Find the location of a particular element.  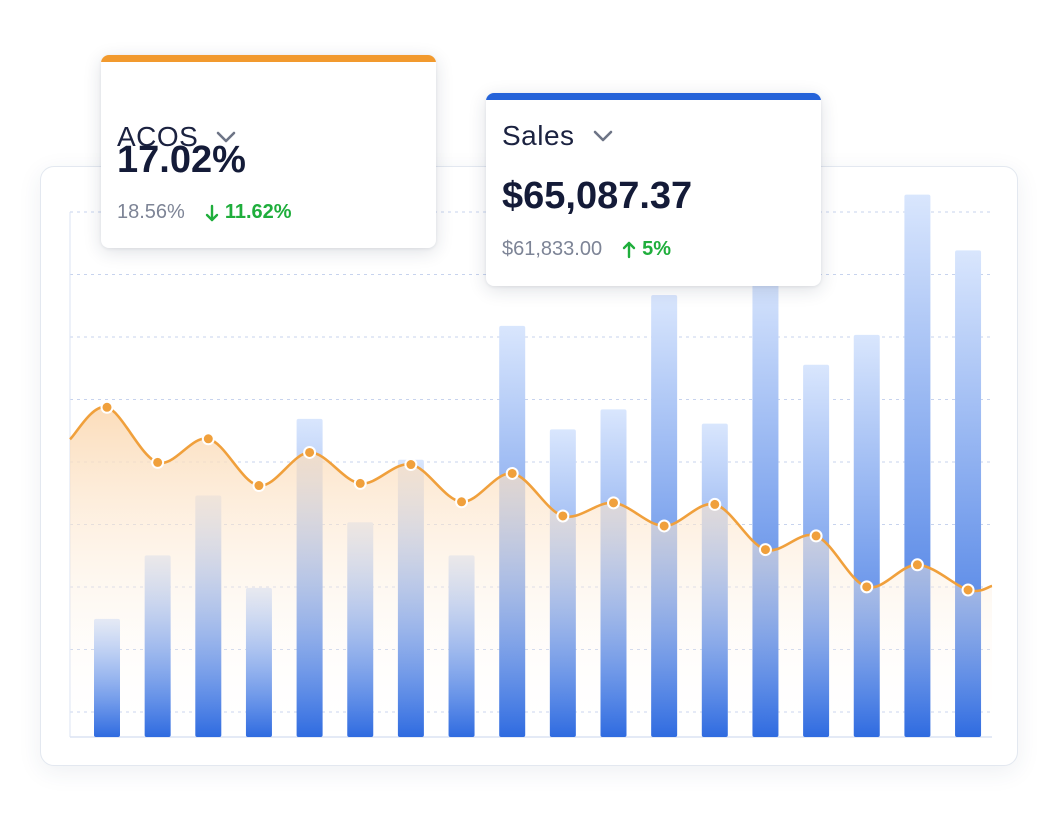

sales-comparison: $61,833.00 5% is located at coordinates (586, 249).